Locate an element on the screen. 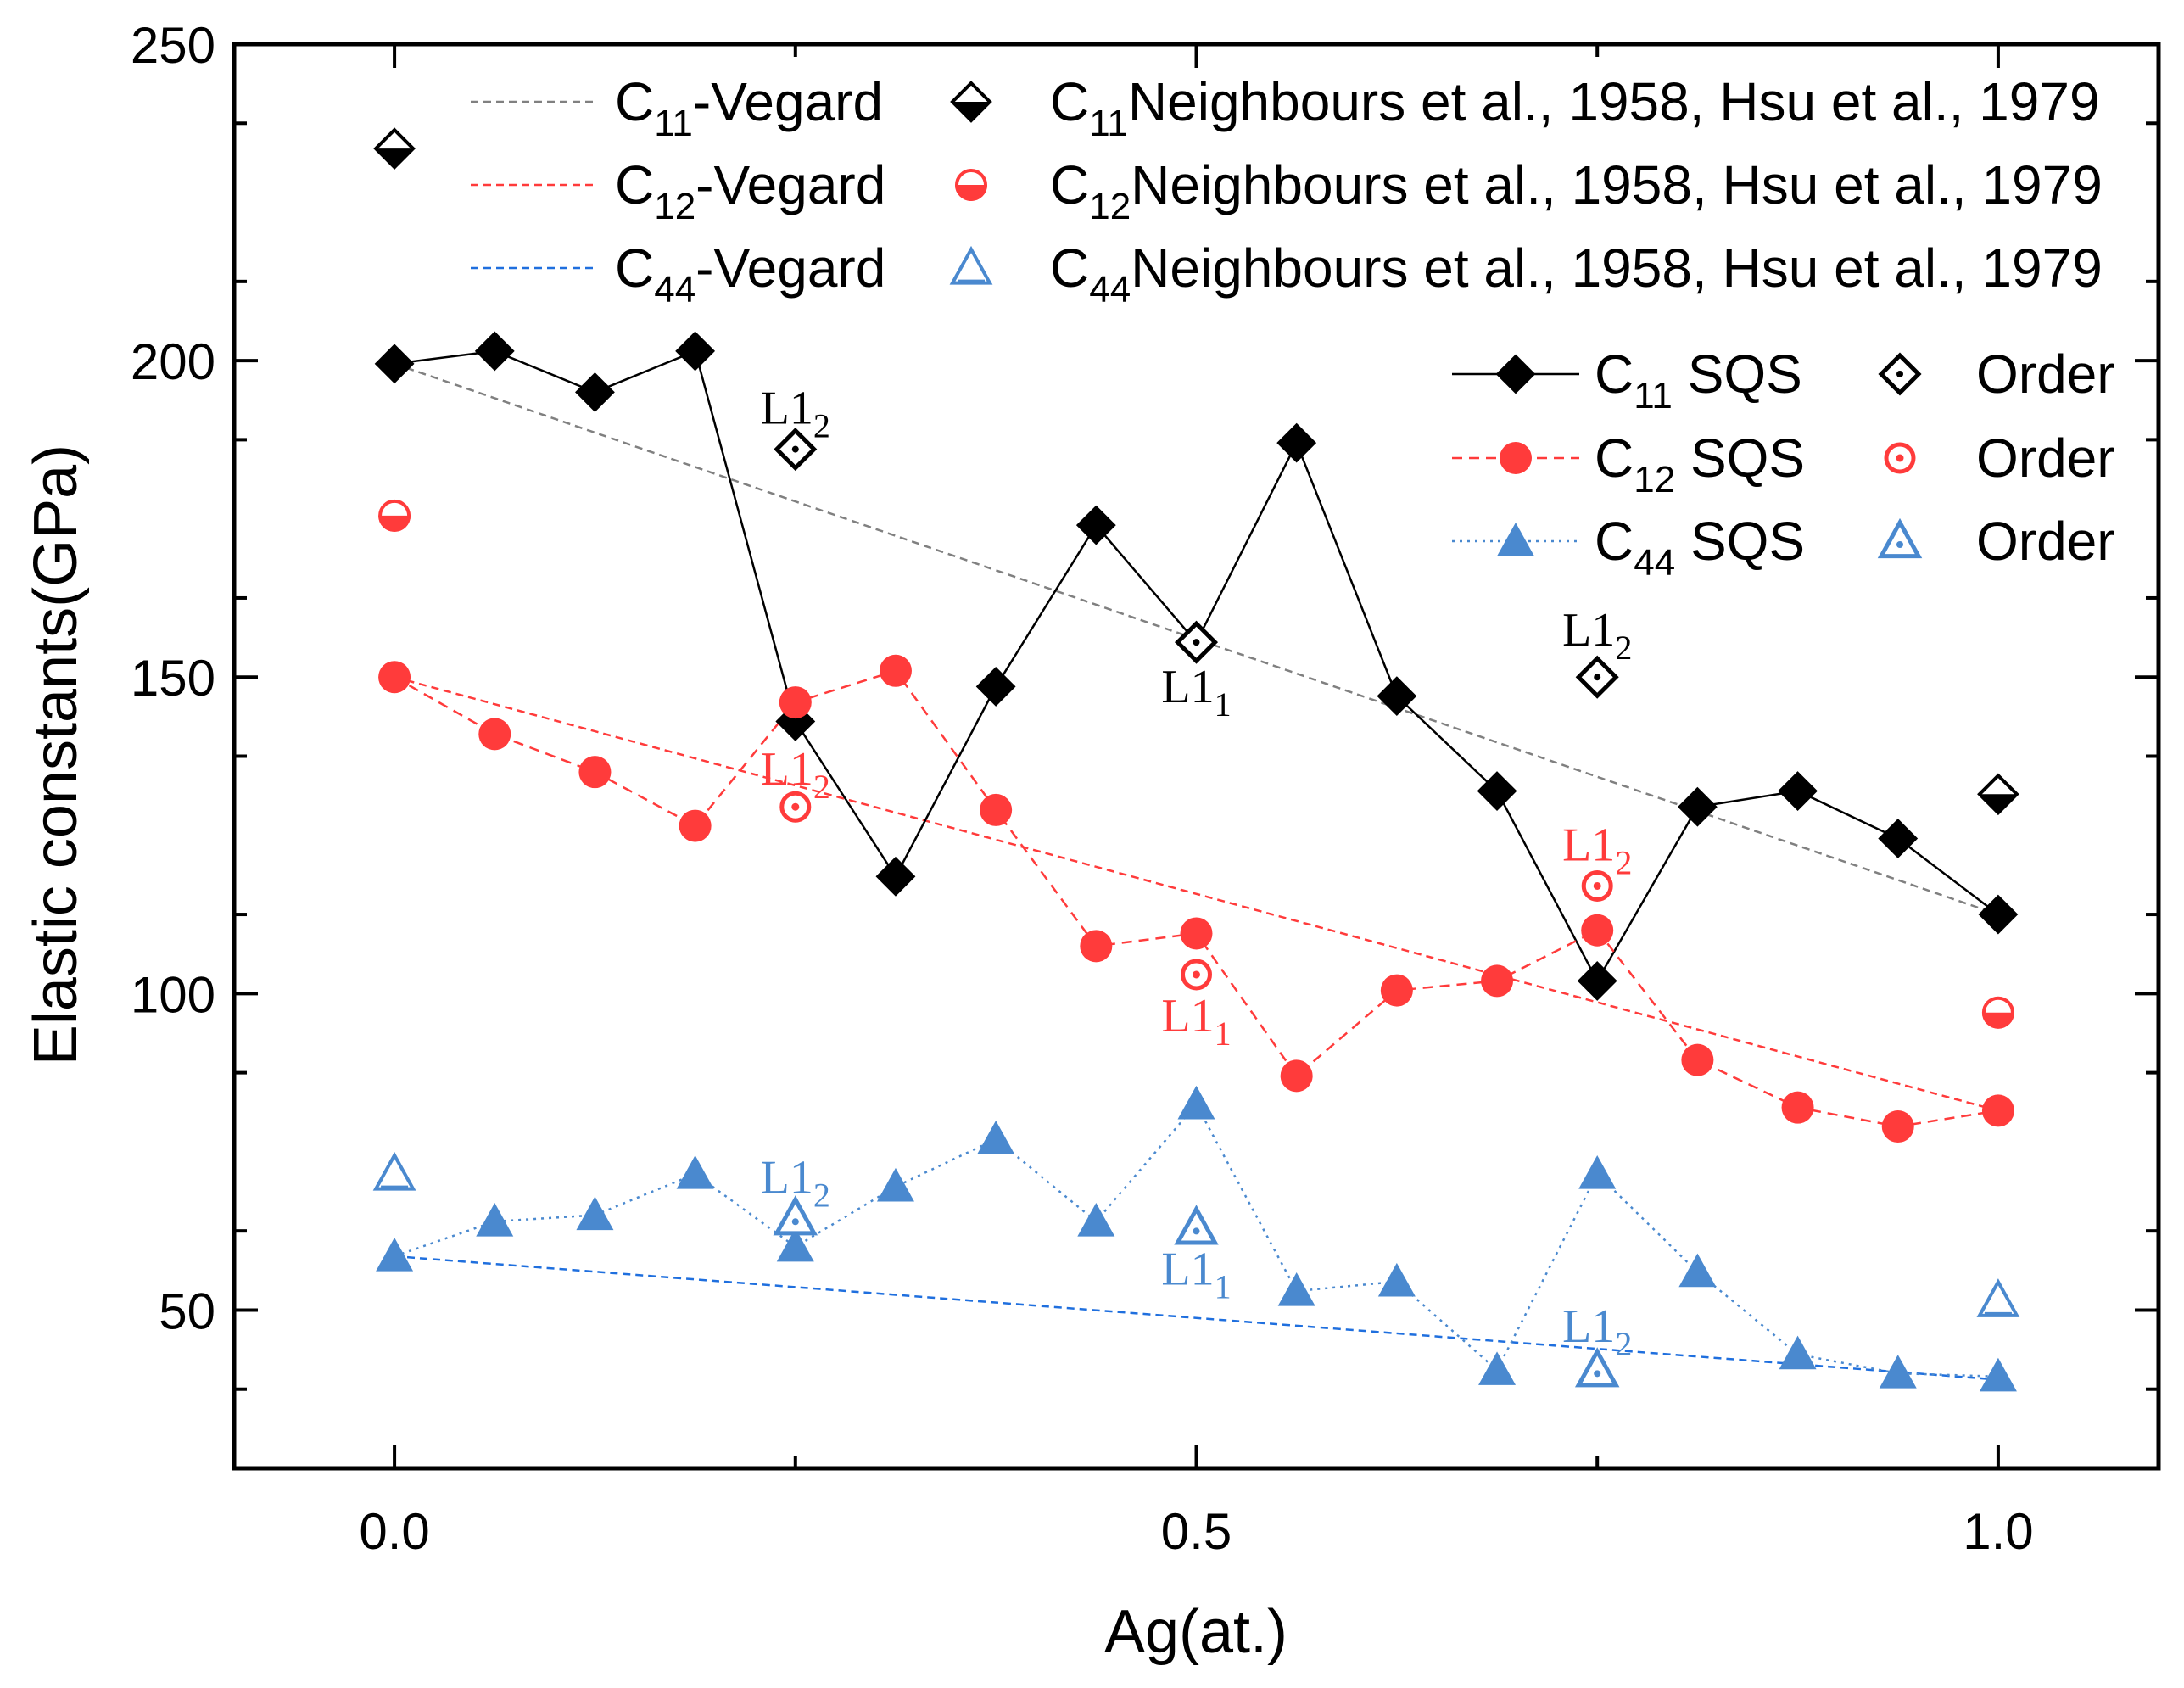 This screenshot has height=1688, width=2184. phase-label-2: L12 is located at coordinates (1597, 635).